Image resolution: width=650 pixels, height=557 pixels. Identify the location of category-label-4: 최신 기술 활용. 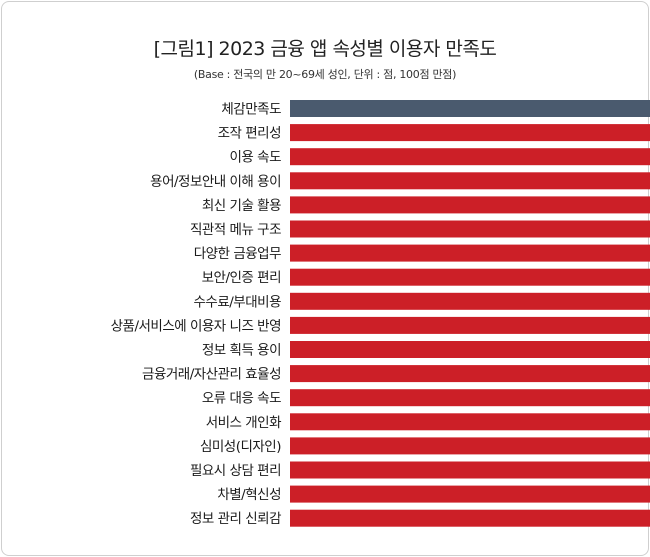
(241, 206).